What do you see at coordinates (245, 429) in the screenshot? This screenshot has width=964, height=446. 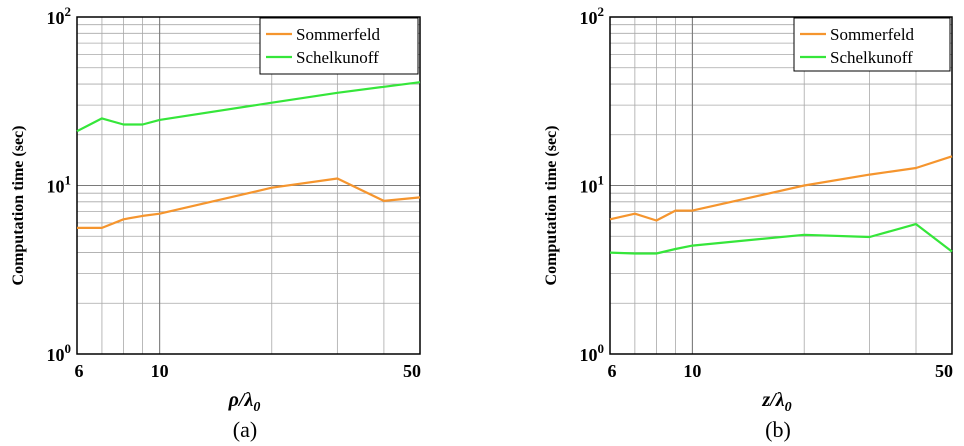 I see `panel-caption: (a)` at bounding box center [245, 429].